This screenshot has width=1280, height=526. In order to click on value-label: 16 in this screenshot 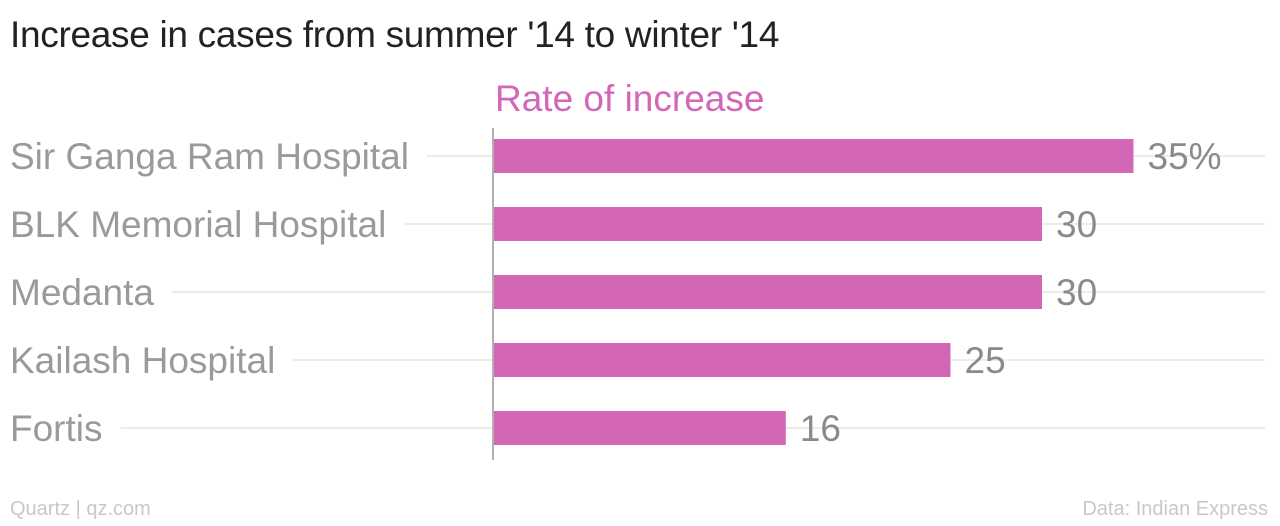, I will do `click(820, 428)`.